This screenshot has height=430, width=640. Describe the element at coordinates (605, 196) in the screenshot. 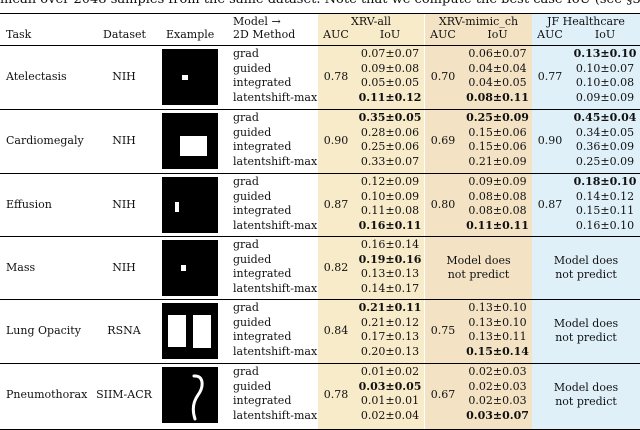

I see `iou-value: 0.14±0.12` at that location.